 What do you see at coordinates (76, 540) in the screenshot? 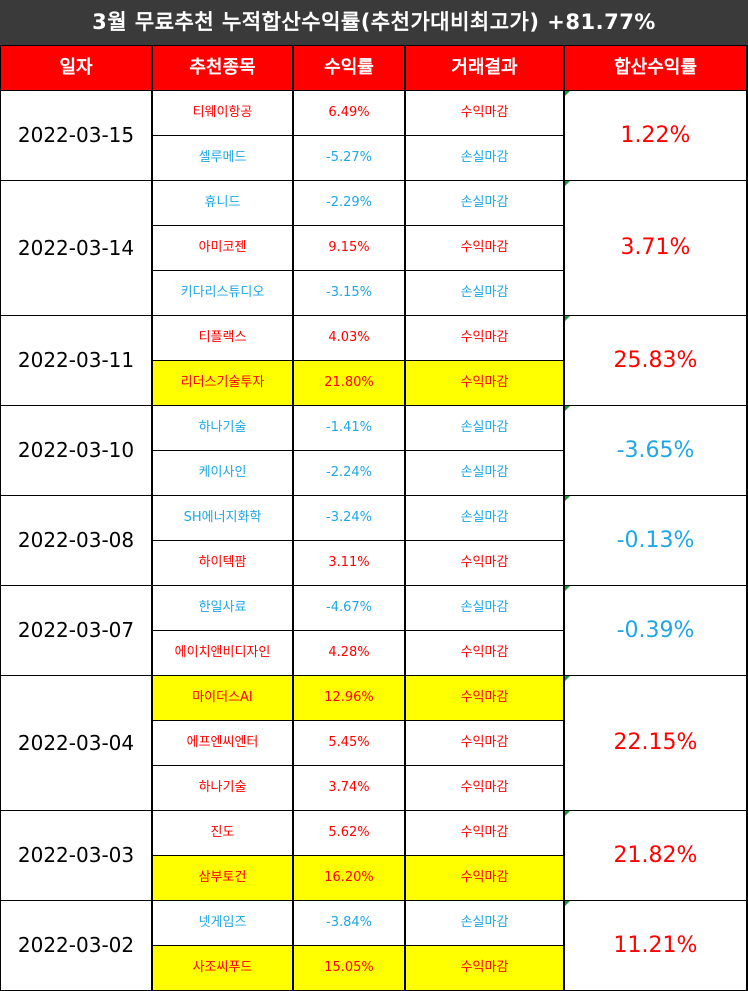
I see `date-cell: 2022-03-08` at bounding box center [76, 540].